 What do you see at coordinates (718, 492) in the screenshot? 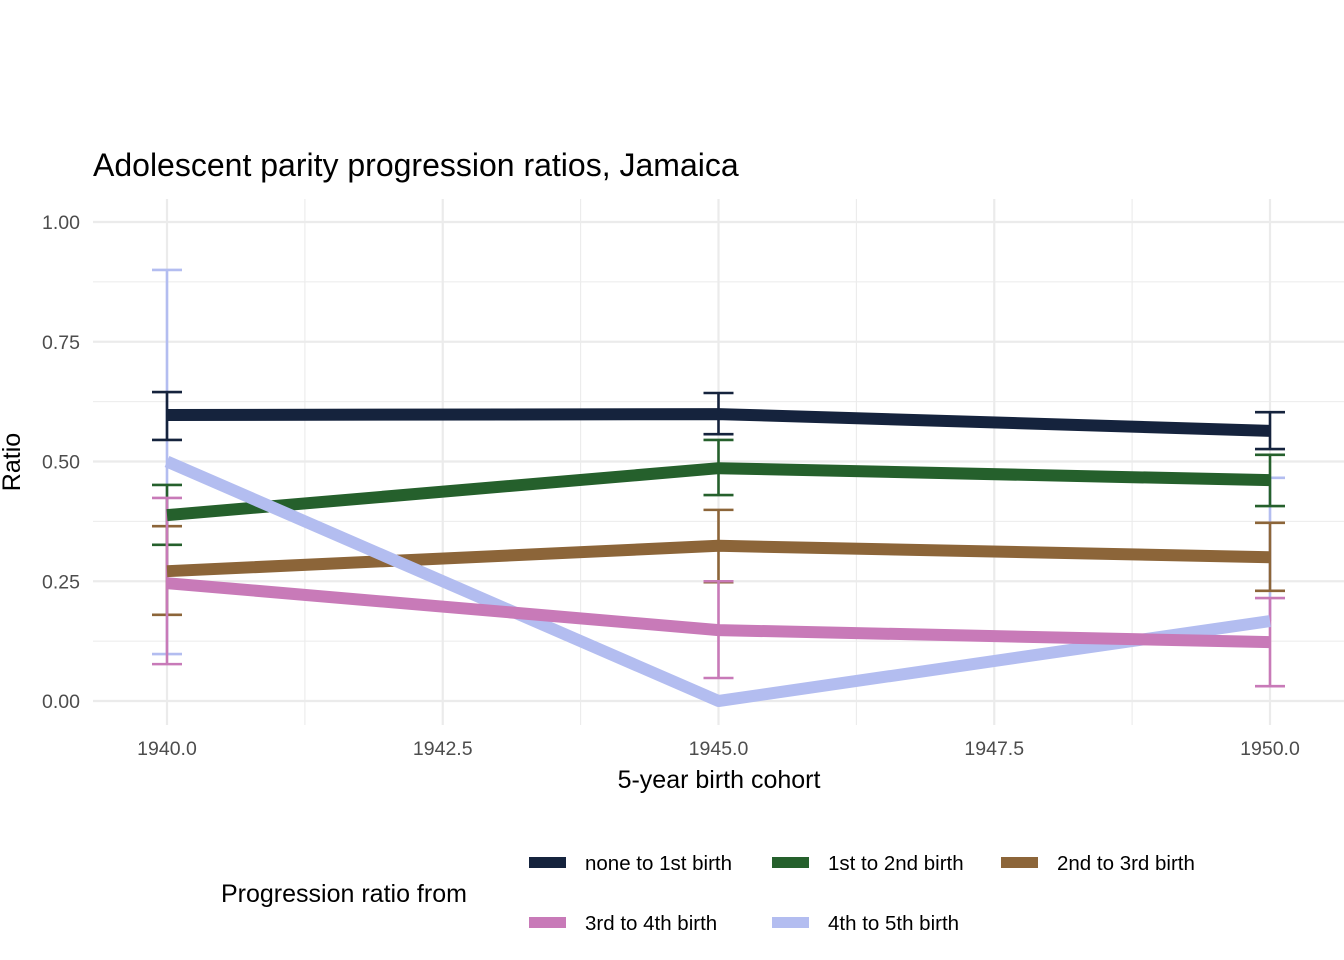
I see `series-line-1st-to-2nd-birth` at bounding box center [718, 492].